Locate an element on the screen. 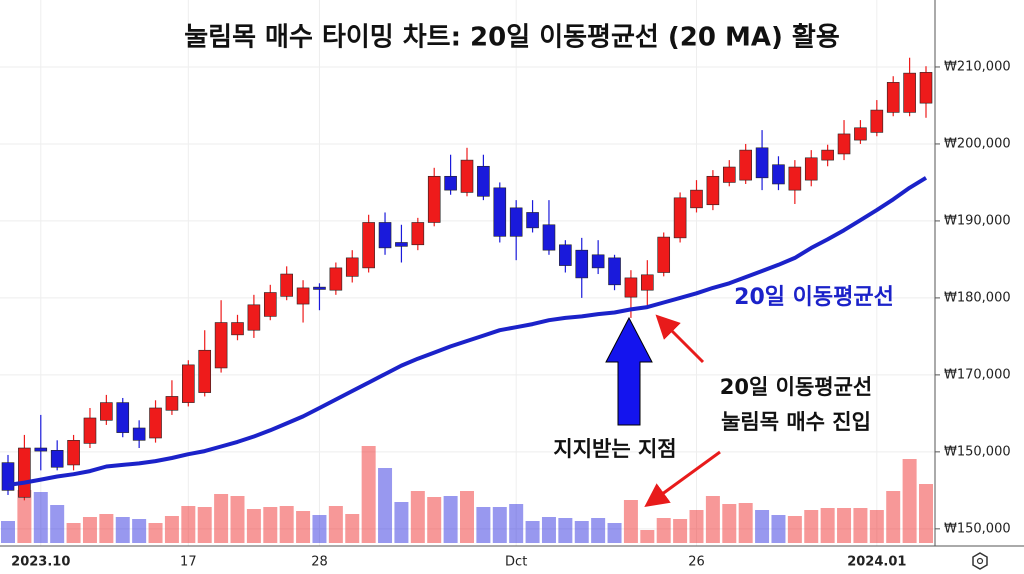 The image size is (1024, 574). y-tick-label: ₩170,000 is located at coordinates (977, 374).